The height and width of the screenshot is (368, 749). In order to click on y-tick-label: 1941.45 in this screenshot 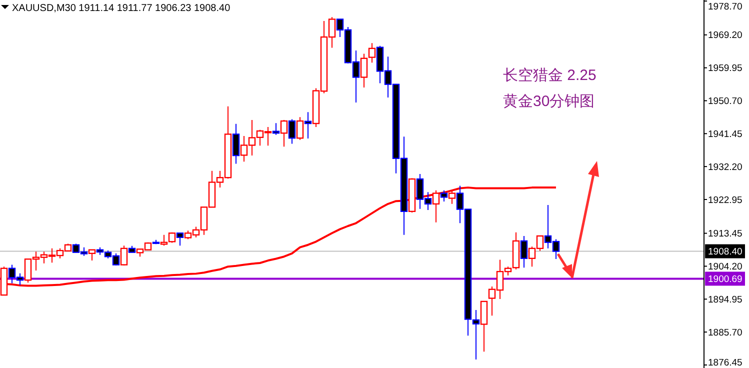, I will do `click(725, 134)`.